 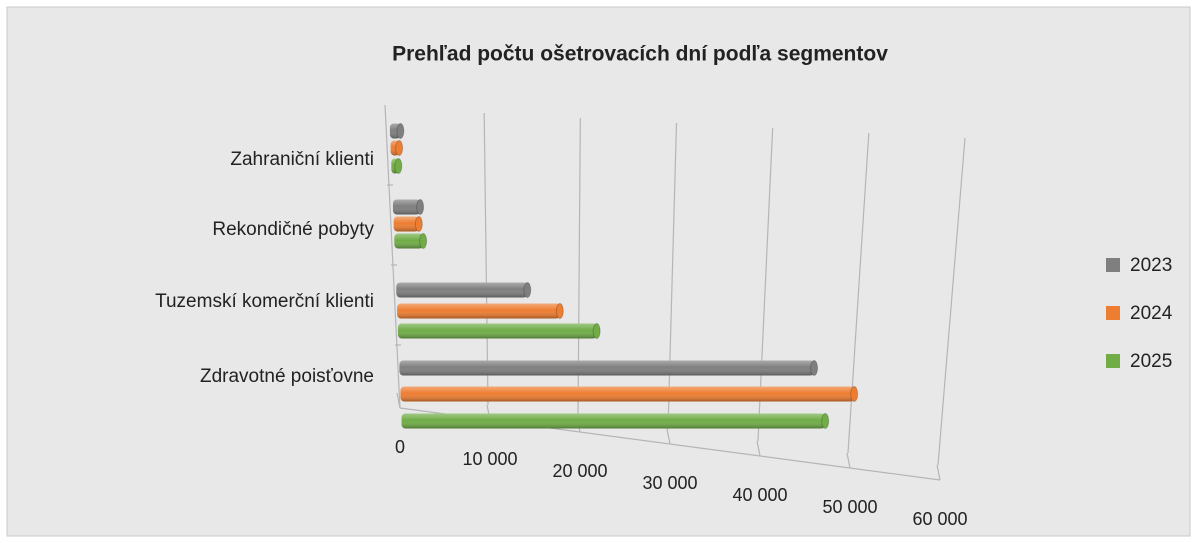 I want to click on legend-label: 2025, so click(x=1151, y=361).